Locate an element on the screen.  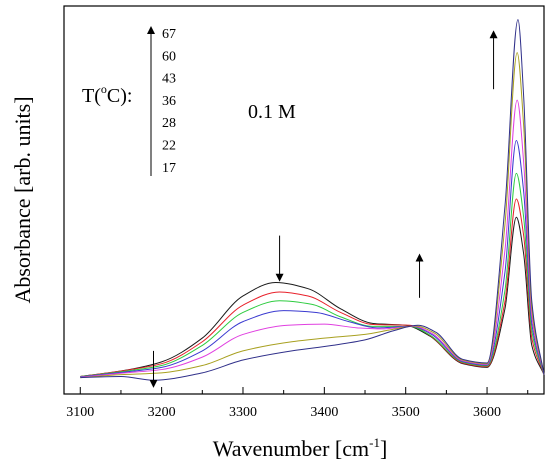
x-axis-ticks: 3100 3200 3300 3400 3500 3600 is located at coordinates (297, 403).